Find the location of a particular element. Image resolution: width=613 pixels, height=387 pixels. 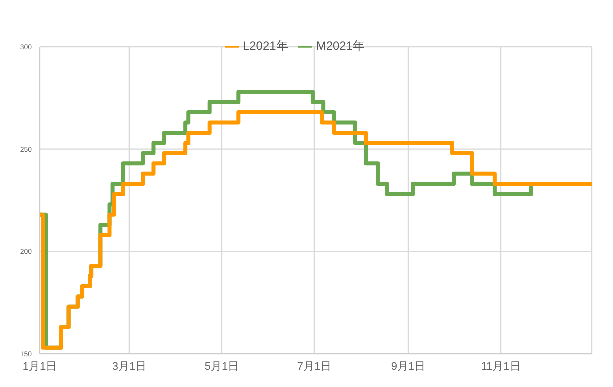

legend-label: M2021年 is located at coordinates (341, 46).